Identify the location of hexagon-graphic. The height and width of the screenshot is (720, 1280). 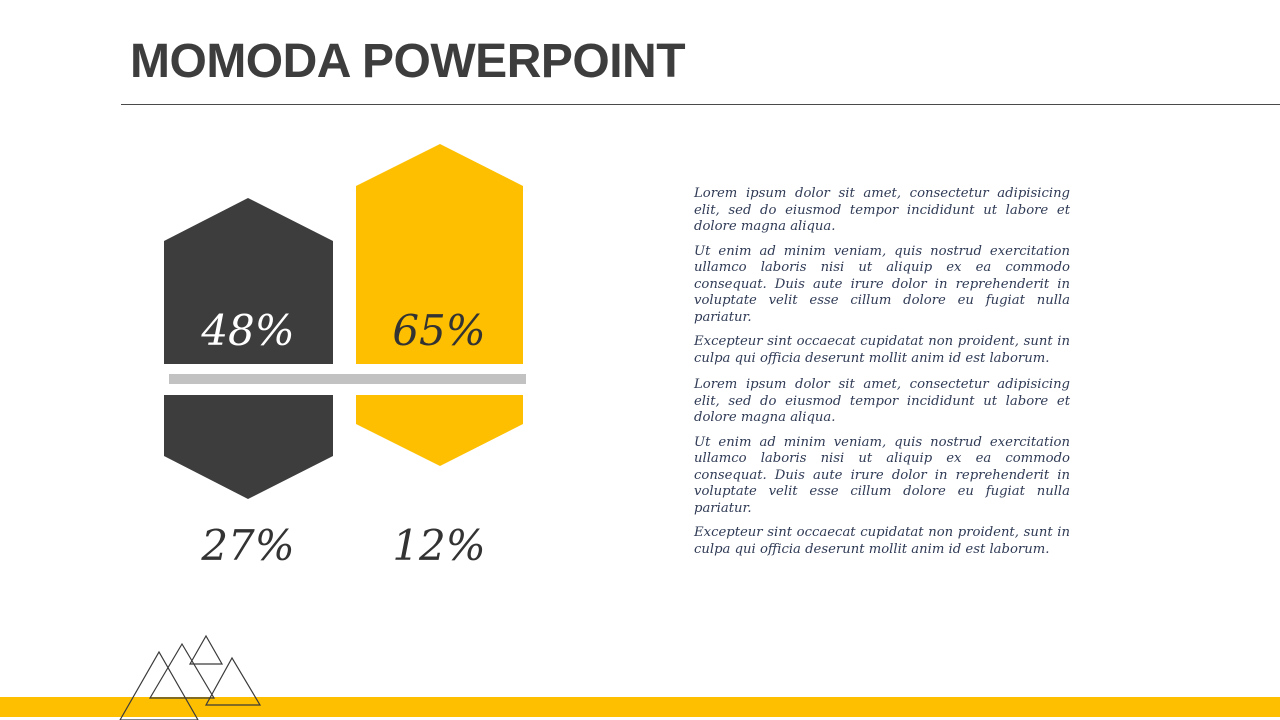
(345, 321).